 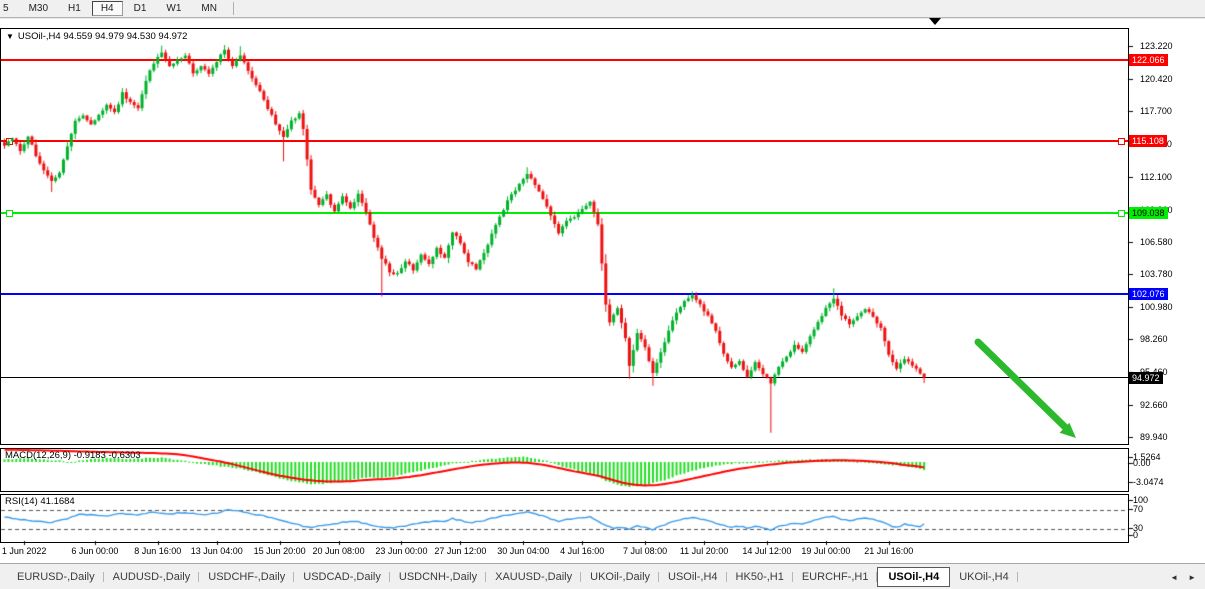 I want to click on level-price-badge: 102.076, so click(x=1148, y=294).